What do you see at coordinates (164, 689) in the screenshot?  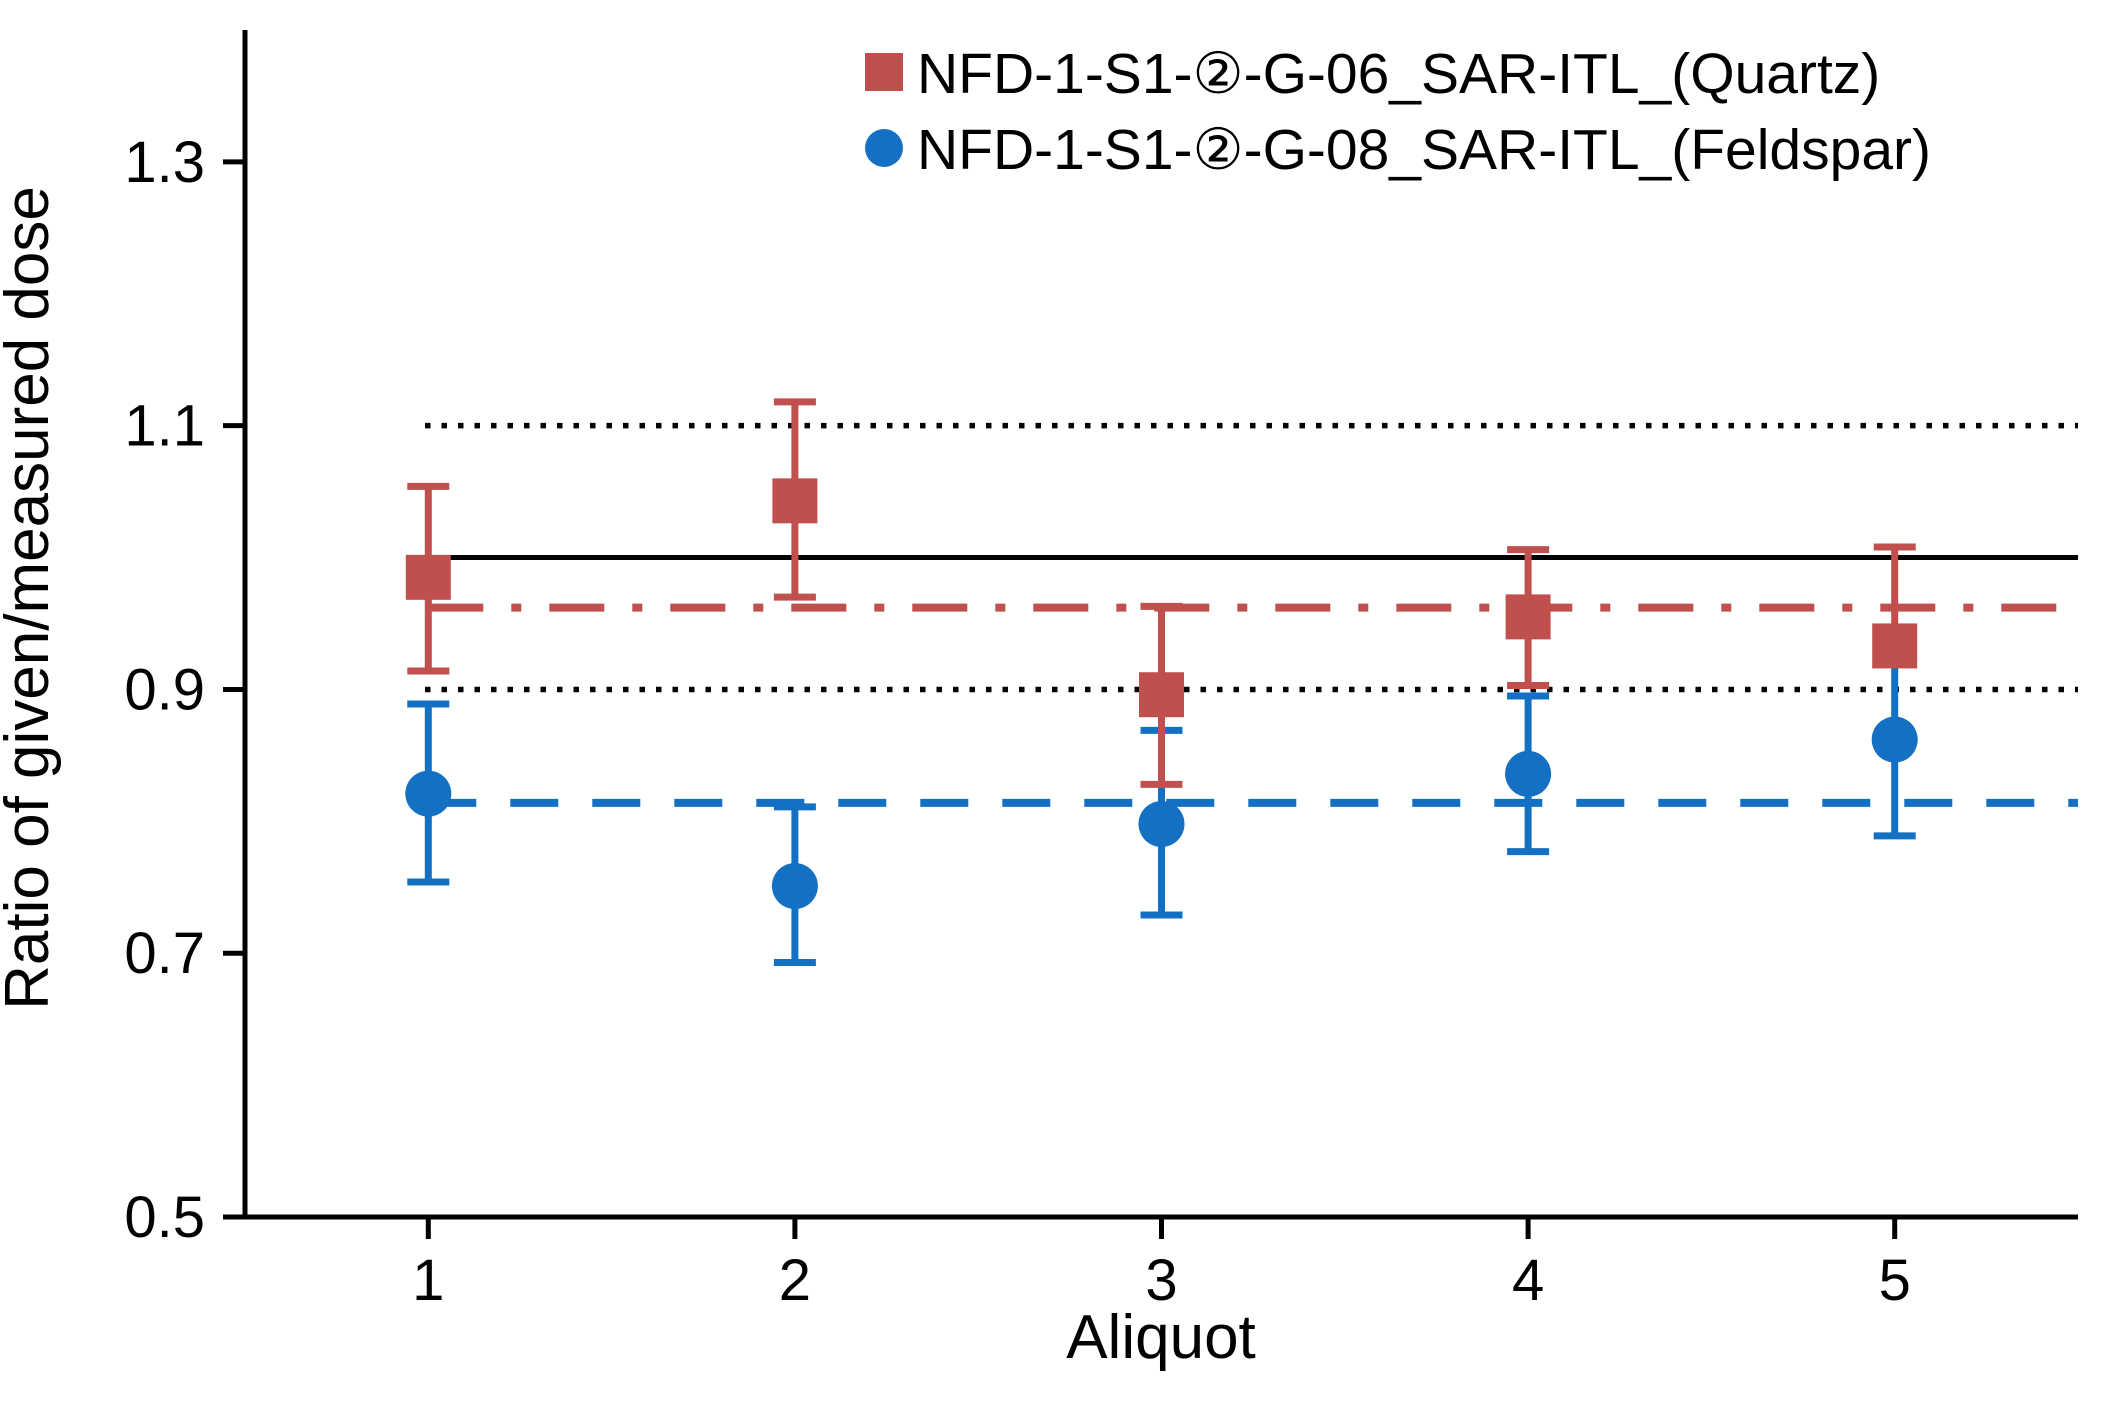 I see `y-tick-label: 0.9` at bounding box center [164, 689].